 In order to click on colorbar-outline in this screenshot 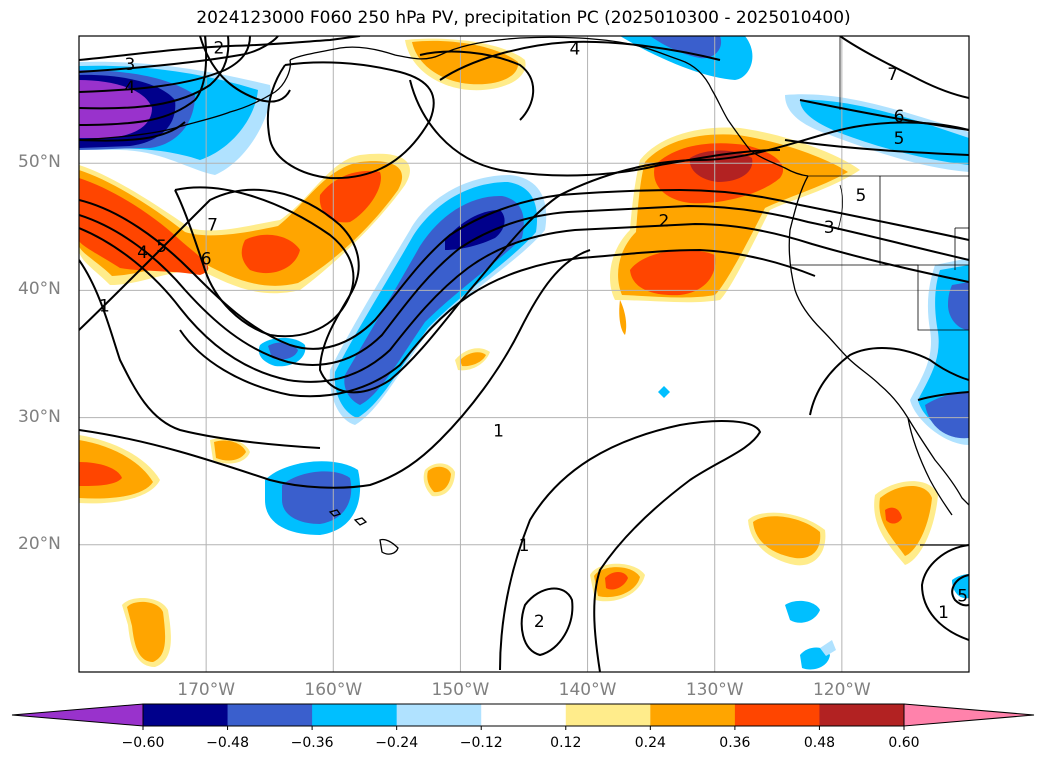, I will do `click(523, 715)`.